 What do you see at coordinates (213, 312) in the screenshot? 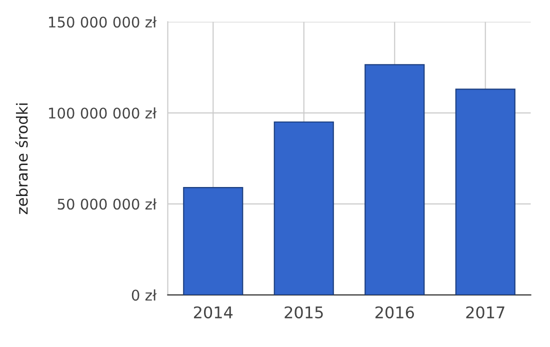
I see `x-tick-label: 2014` at bounding box center [213, 312].